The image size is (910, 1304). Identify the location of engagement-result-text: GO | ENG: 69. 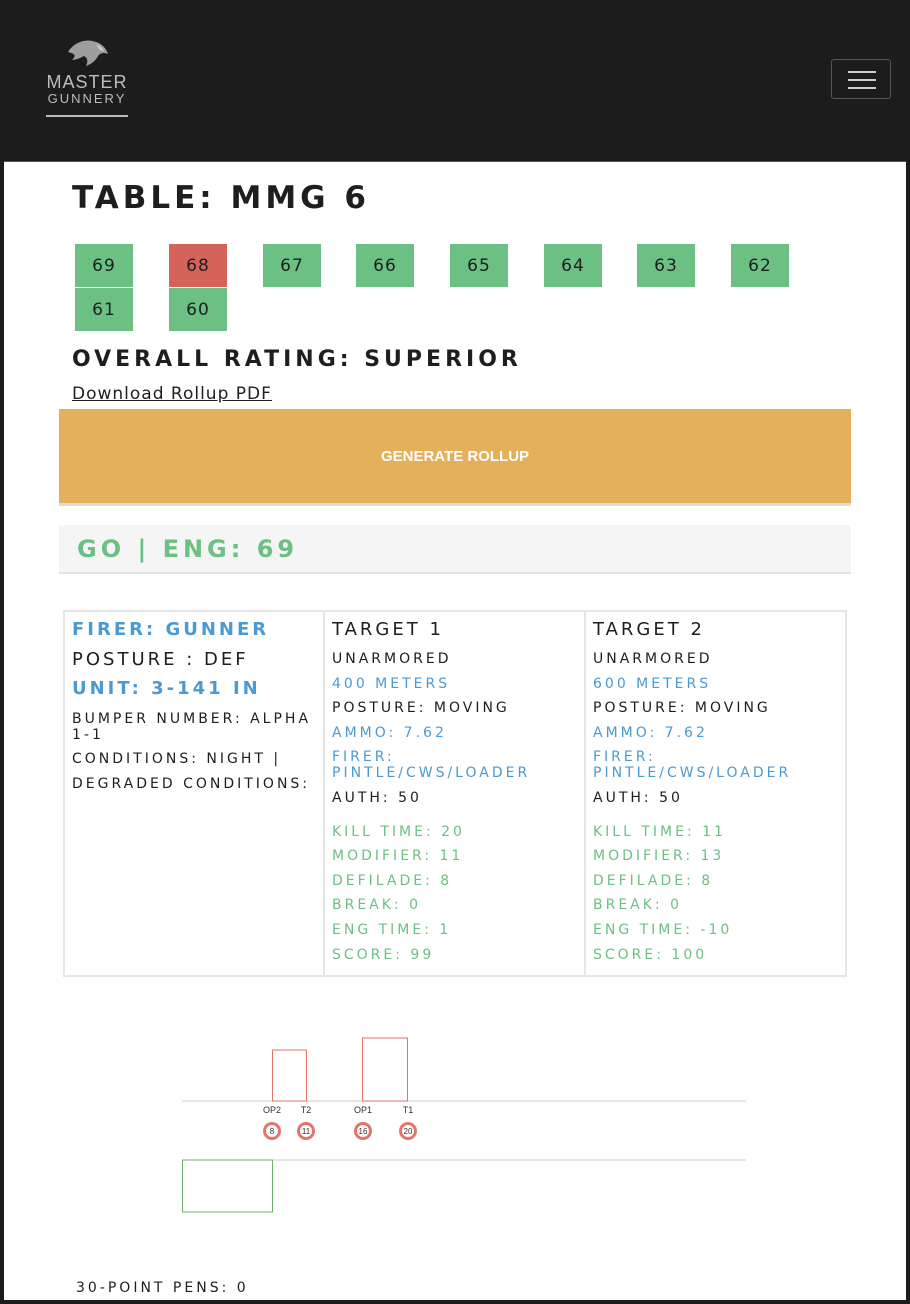
(188, 549).